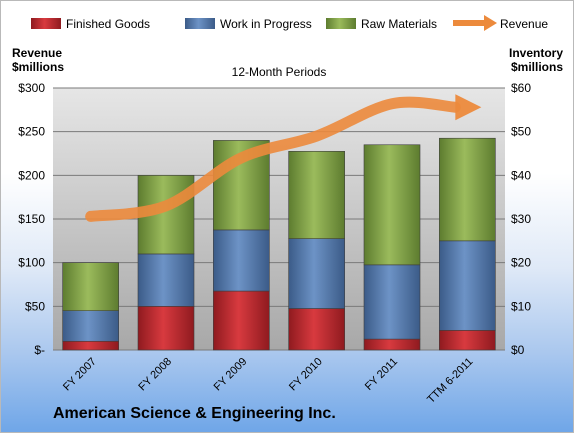  I want to click on x-tick-label: FY 2008, so click(155, 375).